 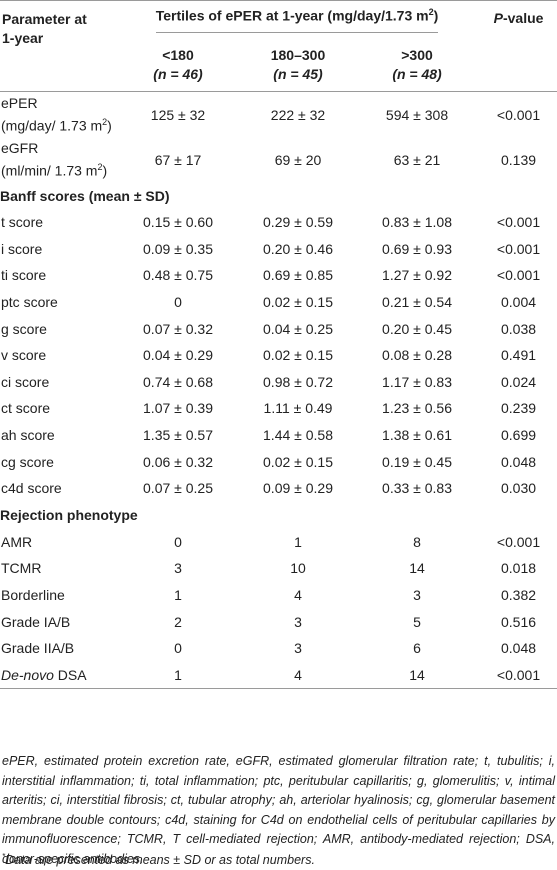 What do you see at coordinates (417, 328) in the screenshot?
I see `cell-value: 0.20 ± 0.45` at bounding box center [417, 328].